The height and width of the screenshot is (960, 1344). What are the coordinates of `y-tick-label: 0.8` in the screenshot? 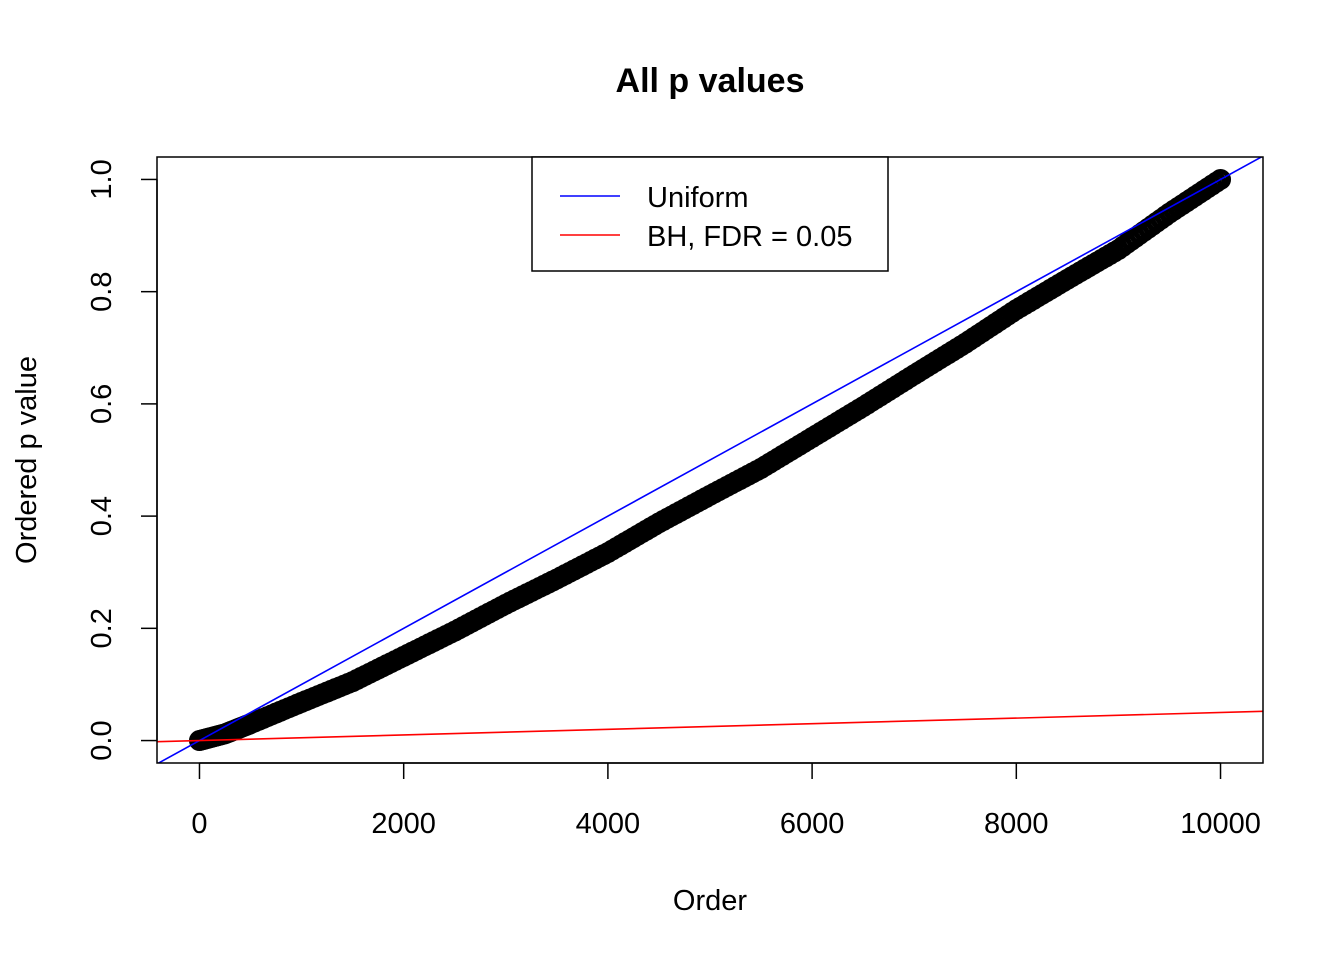 It's located at (102, 292).